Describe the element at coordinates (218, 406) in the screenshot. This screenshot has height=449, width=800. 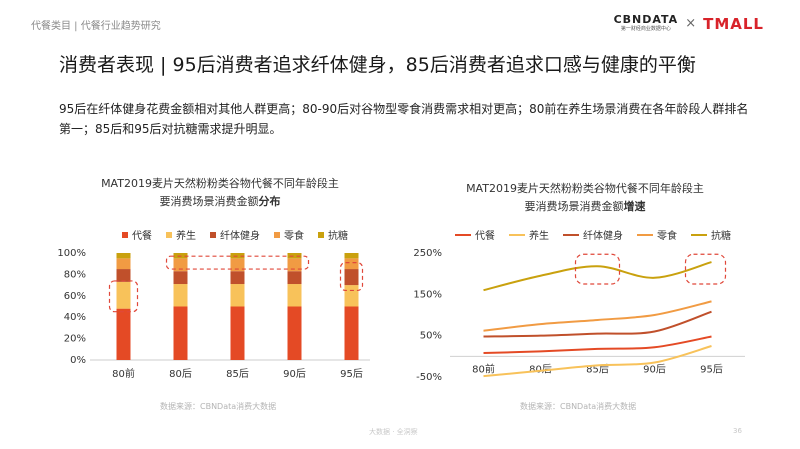
I see `left-chart-source: 数据来源：CBNData消费大数据` at that location.